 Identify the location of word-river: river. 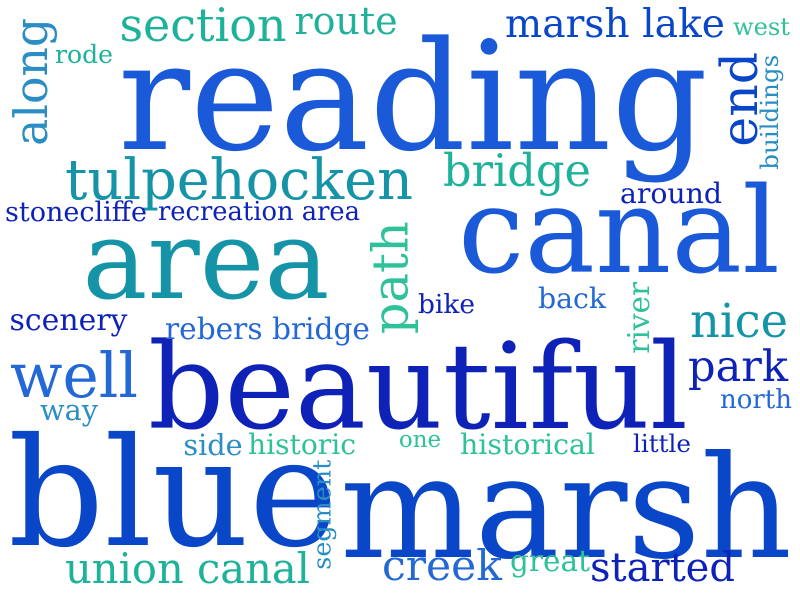
(639, 317).